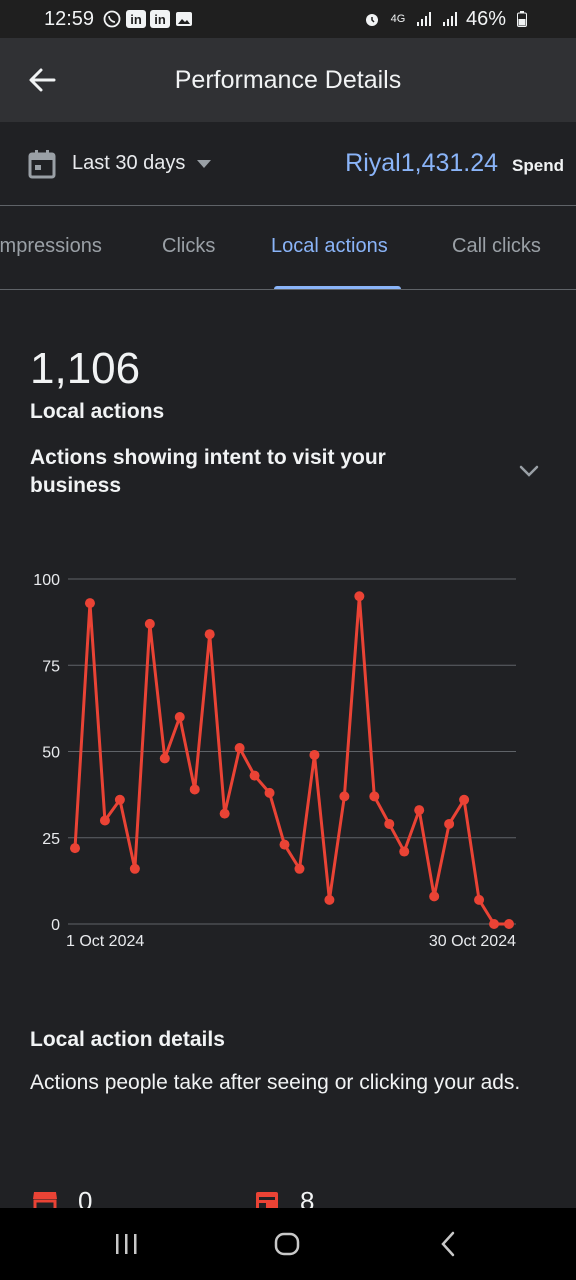  What do you see at coordinates (112, 19) in the screenshot?
I see `whatsapp-icon` at bounding box center [112, 19].